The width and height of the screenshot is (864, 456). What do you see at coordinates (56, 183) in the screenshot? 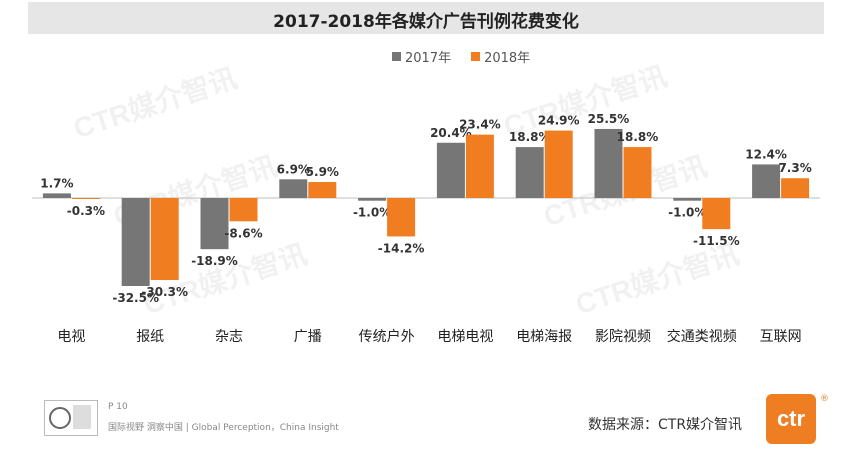
I see `data-label: 1.7%` at bounding box center [56, 183].